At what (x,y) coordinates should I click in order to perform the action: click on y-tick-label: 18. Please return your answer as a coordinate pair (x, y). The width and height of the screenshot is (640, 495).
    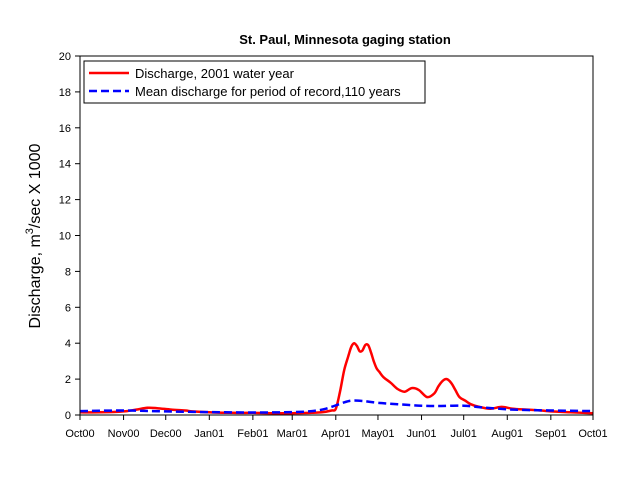
    Looking at the image, I should click on (65, 93).